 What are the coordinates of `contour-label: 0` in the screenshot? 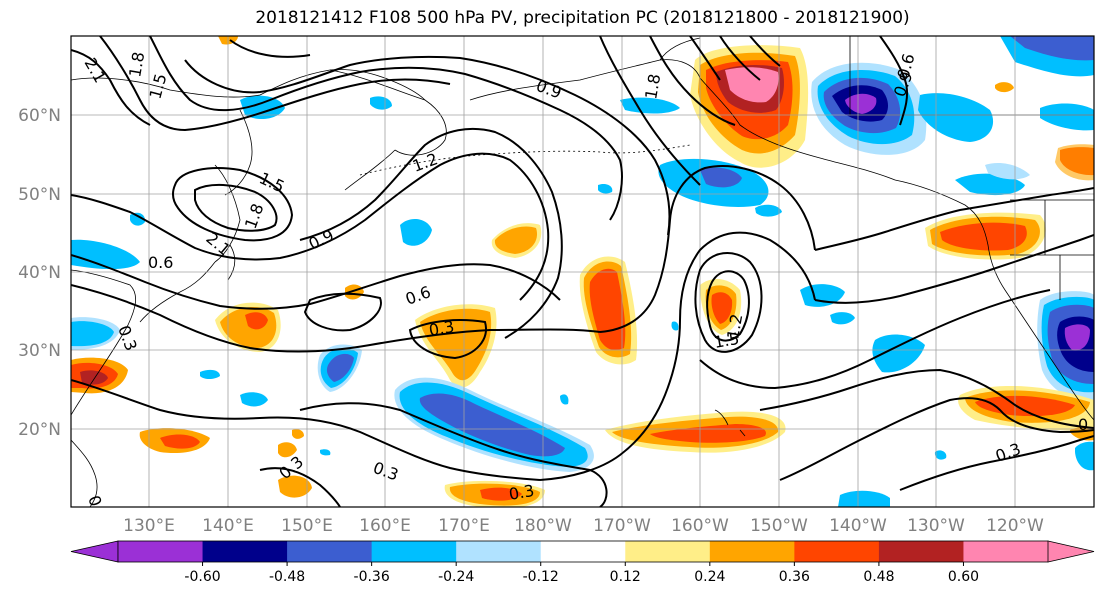 It's located at (1083, 424).